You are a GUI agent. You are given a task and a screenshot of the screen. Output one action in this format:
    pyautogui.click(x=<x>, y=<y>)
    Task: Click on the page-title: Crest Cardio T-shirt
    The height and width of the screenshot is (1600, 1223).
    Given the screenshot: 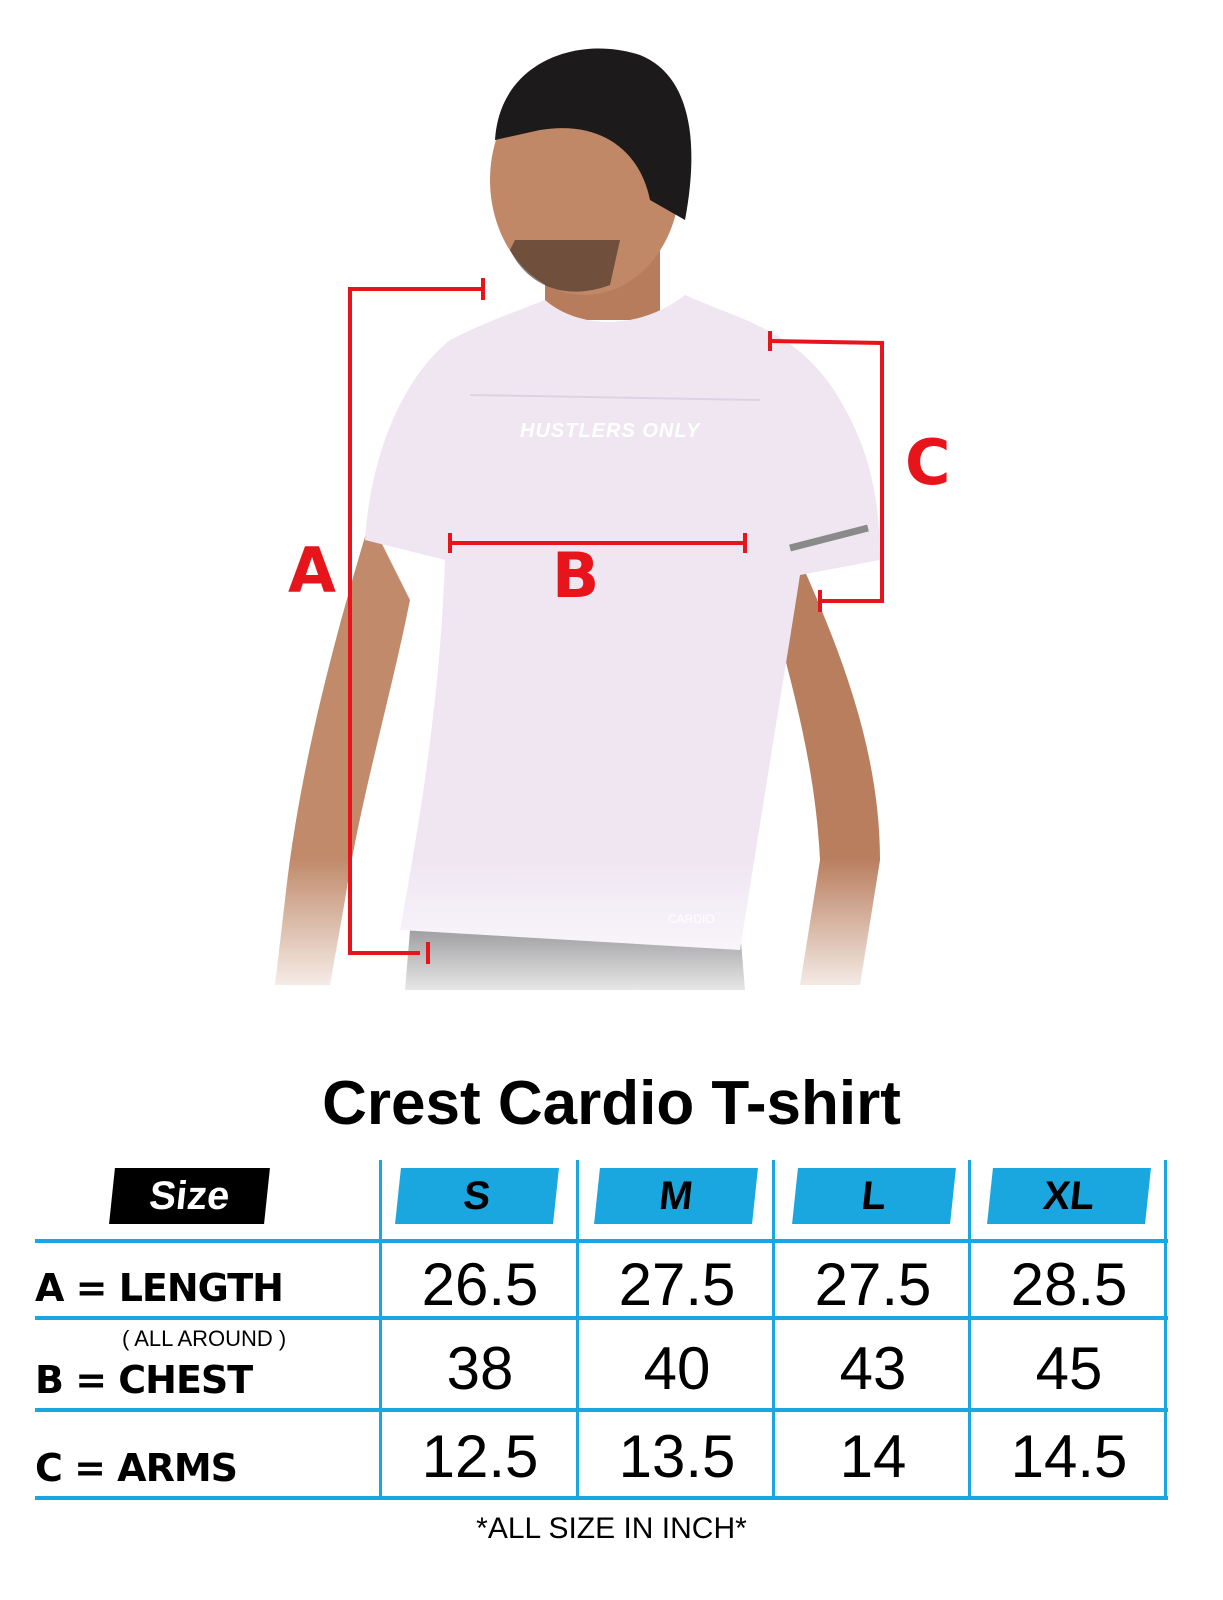 What is the action you would take?
    pyautogui.click(x=611, y=1103)
    